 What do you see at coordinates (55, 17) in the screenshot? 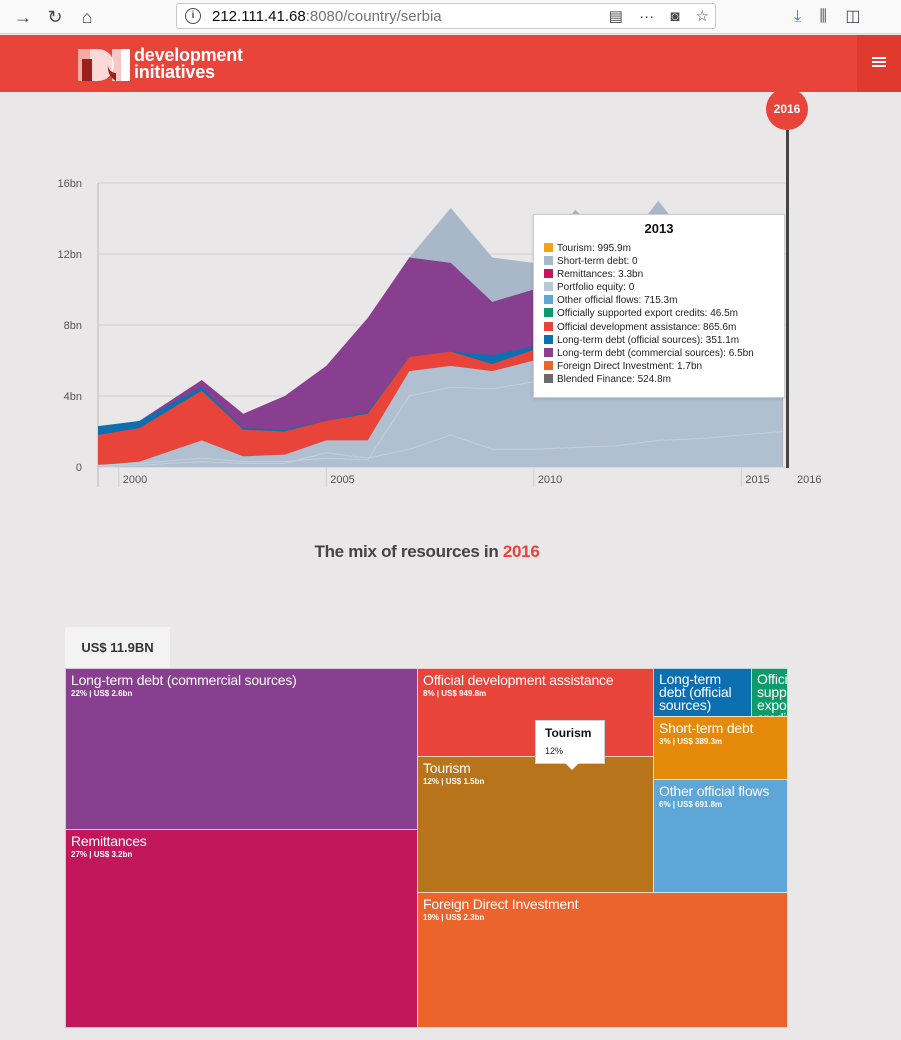
I see `reload-icon: ↻` at bounding box center [55, 17].